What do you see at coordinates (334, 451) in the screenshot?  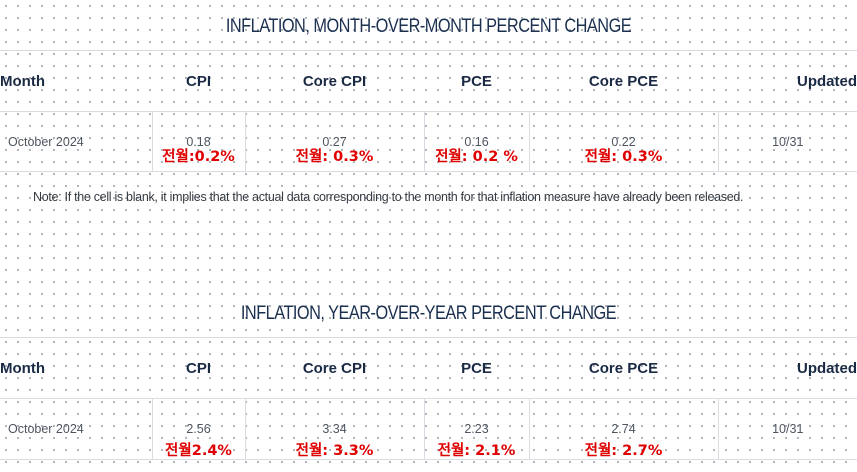 I see `yoy-core-cpi-prev-annotation: 전월: 3.3%` at bounding box center [334, 451].